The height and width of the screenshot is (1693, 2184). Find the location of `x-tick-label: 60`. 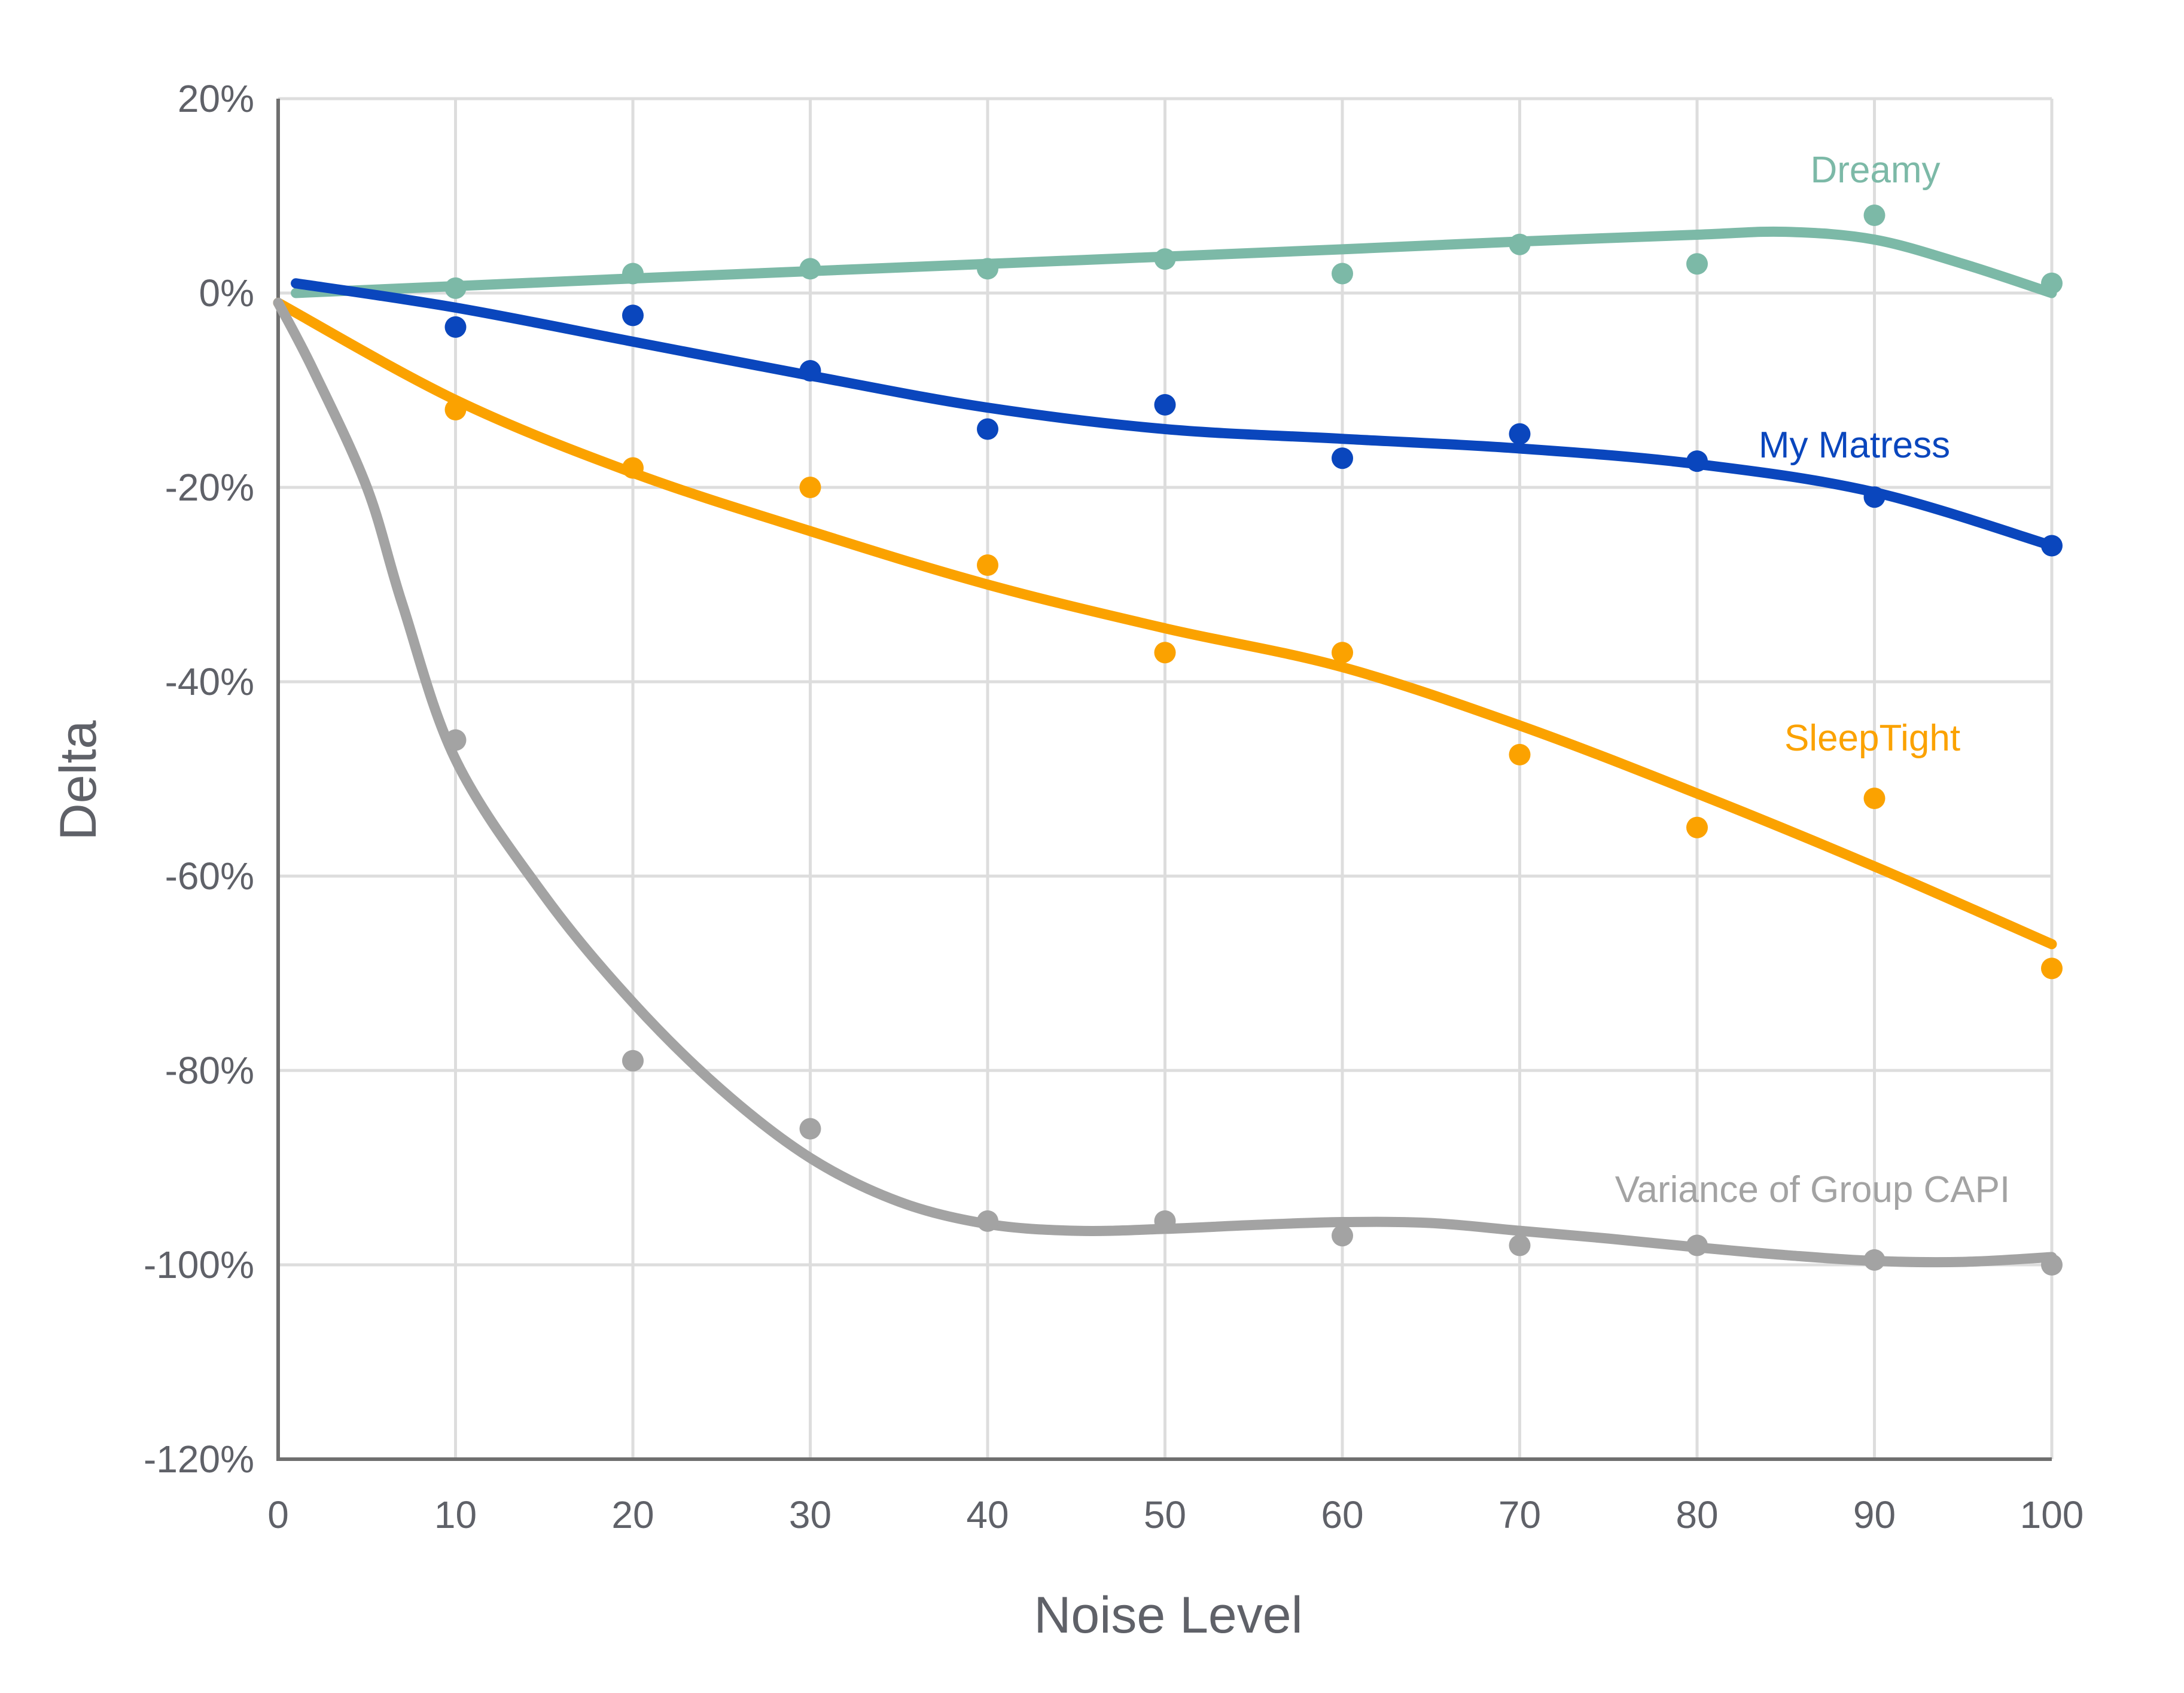

x-tick-label: 60 is located at coordinates (1342, 1514).